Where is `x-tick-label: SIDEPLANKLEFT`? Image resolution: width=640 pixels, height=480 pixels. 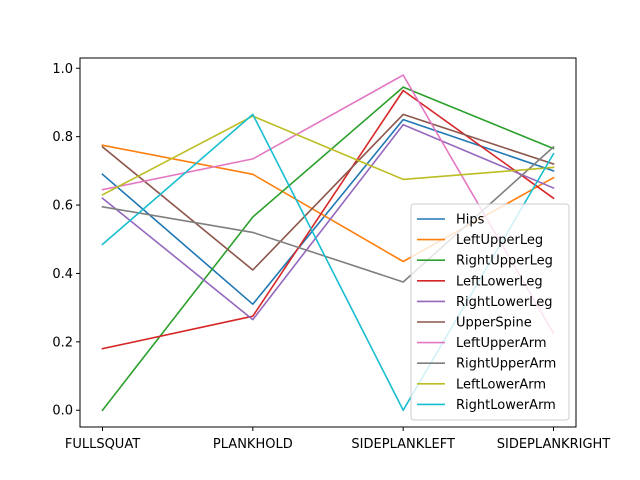
x-tick-label: SIDEPLANKLEFT is located at coordinates (403, 444).